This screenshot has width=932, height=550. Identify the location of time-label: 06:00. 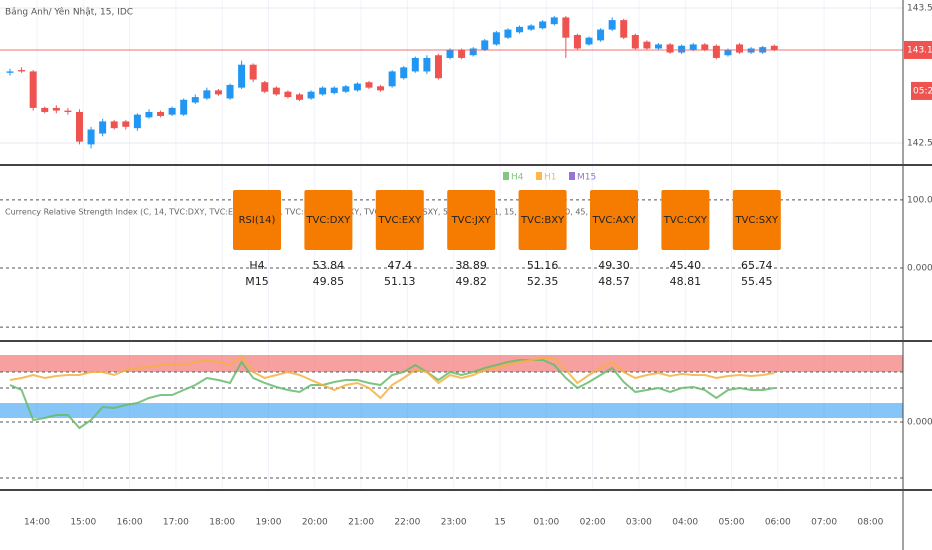
(778, 523).